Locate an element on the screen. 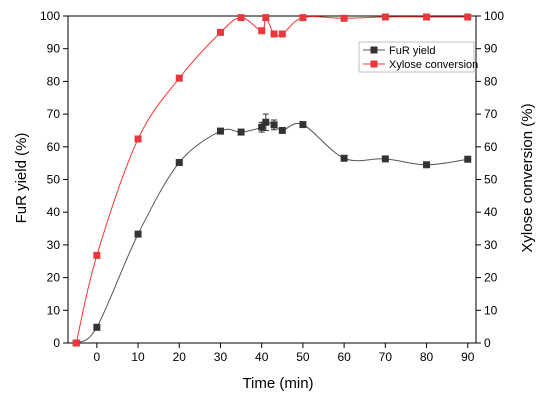 The image size is (550, 403). x-tick-label: 60 is located at coordinates (344, 357).